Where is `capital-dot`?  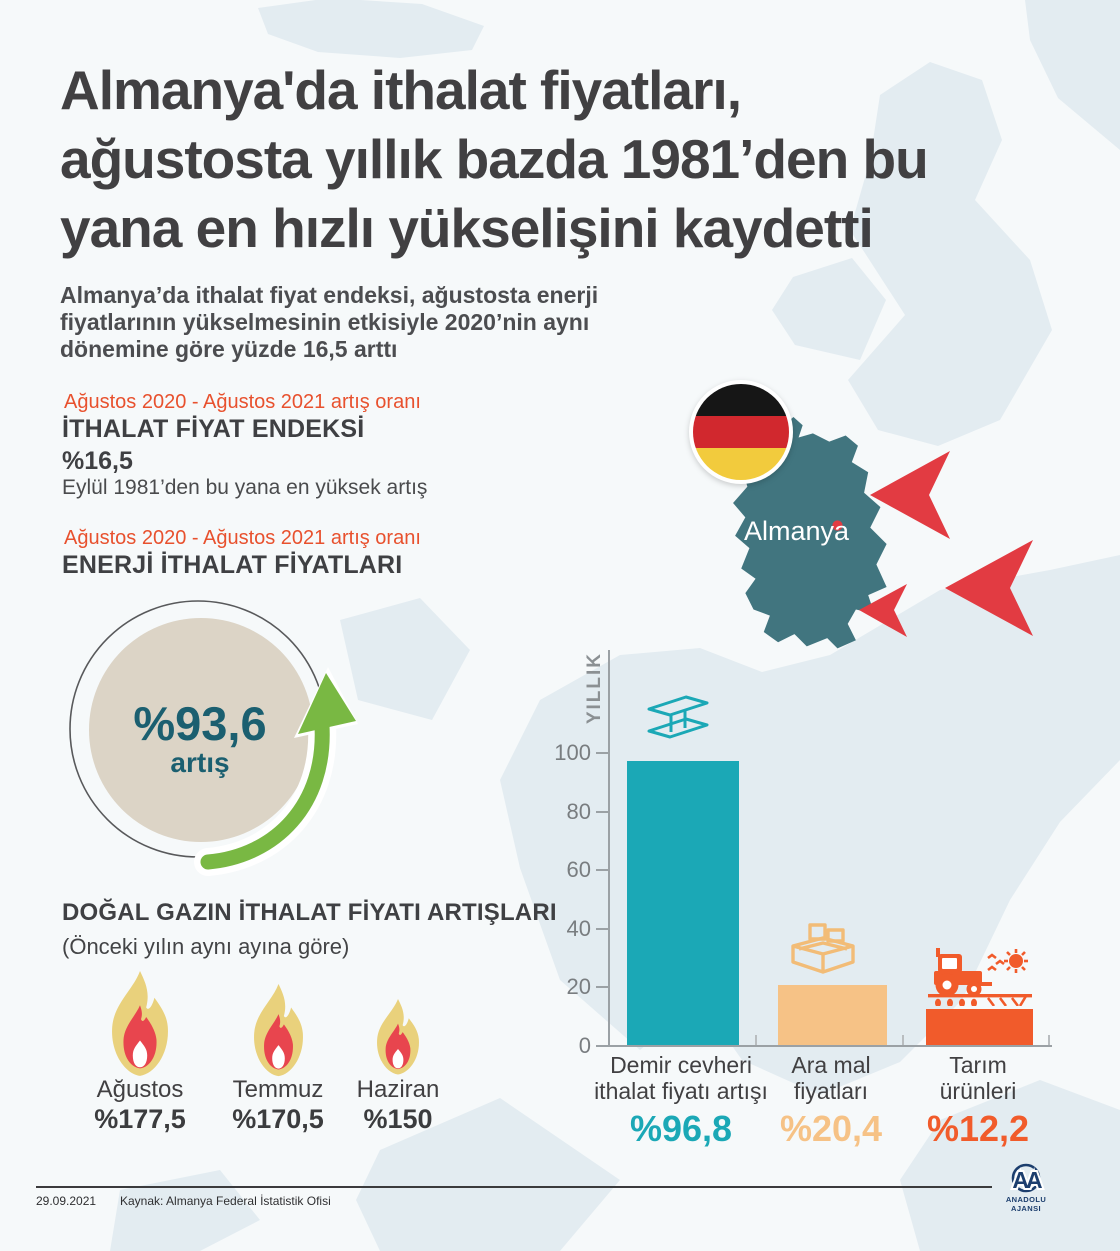 capital-dot is located at coordinates (837, 525).